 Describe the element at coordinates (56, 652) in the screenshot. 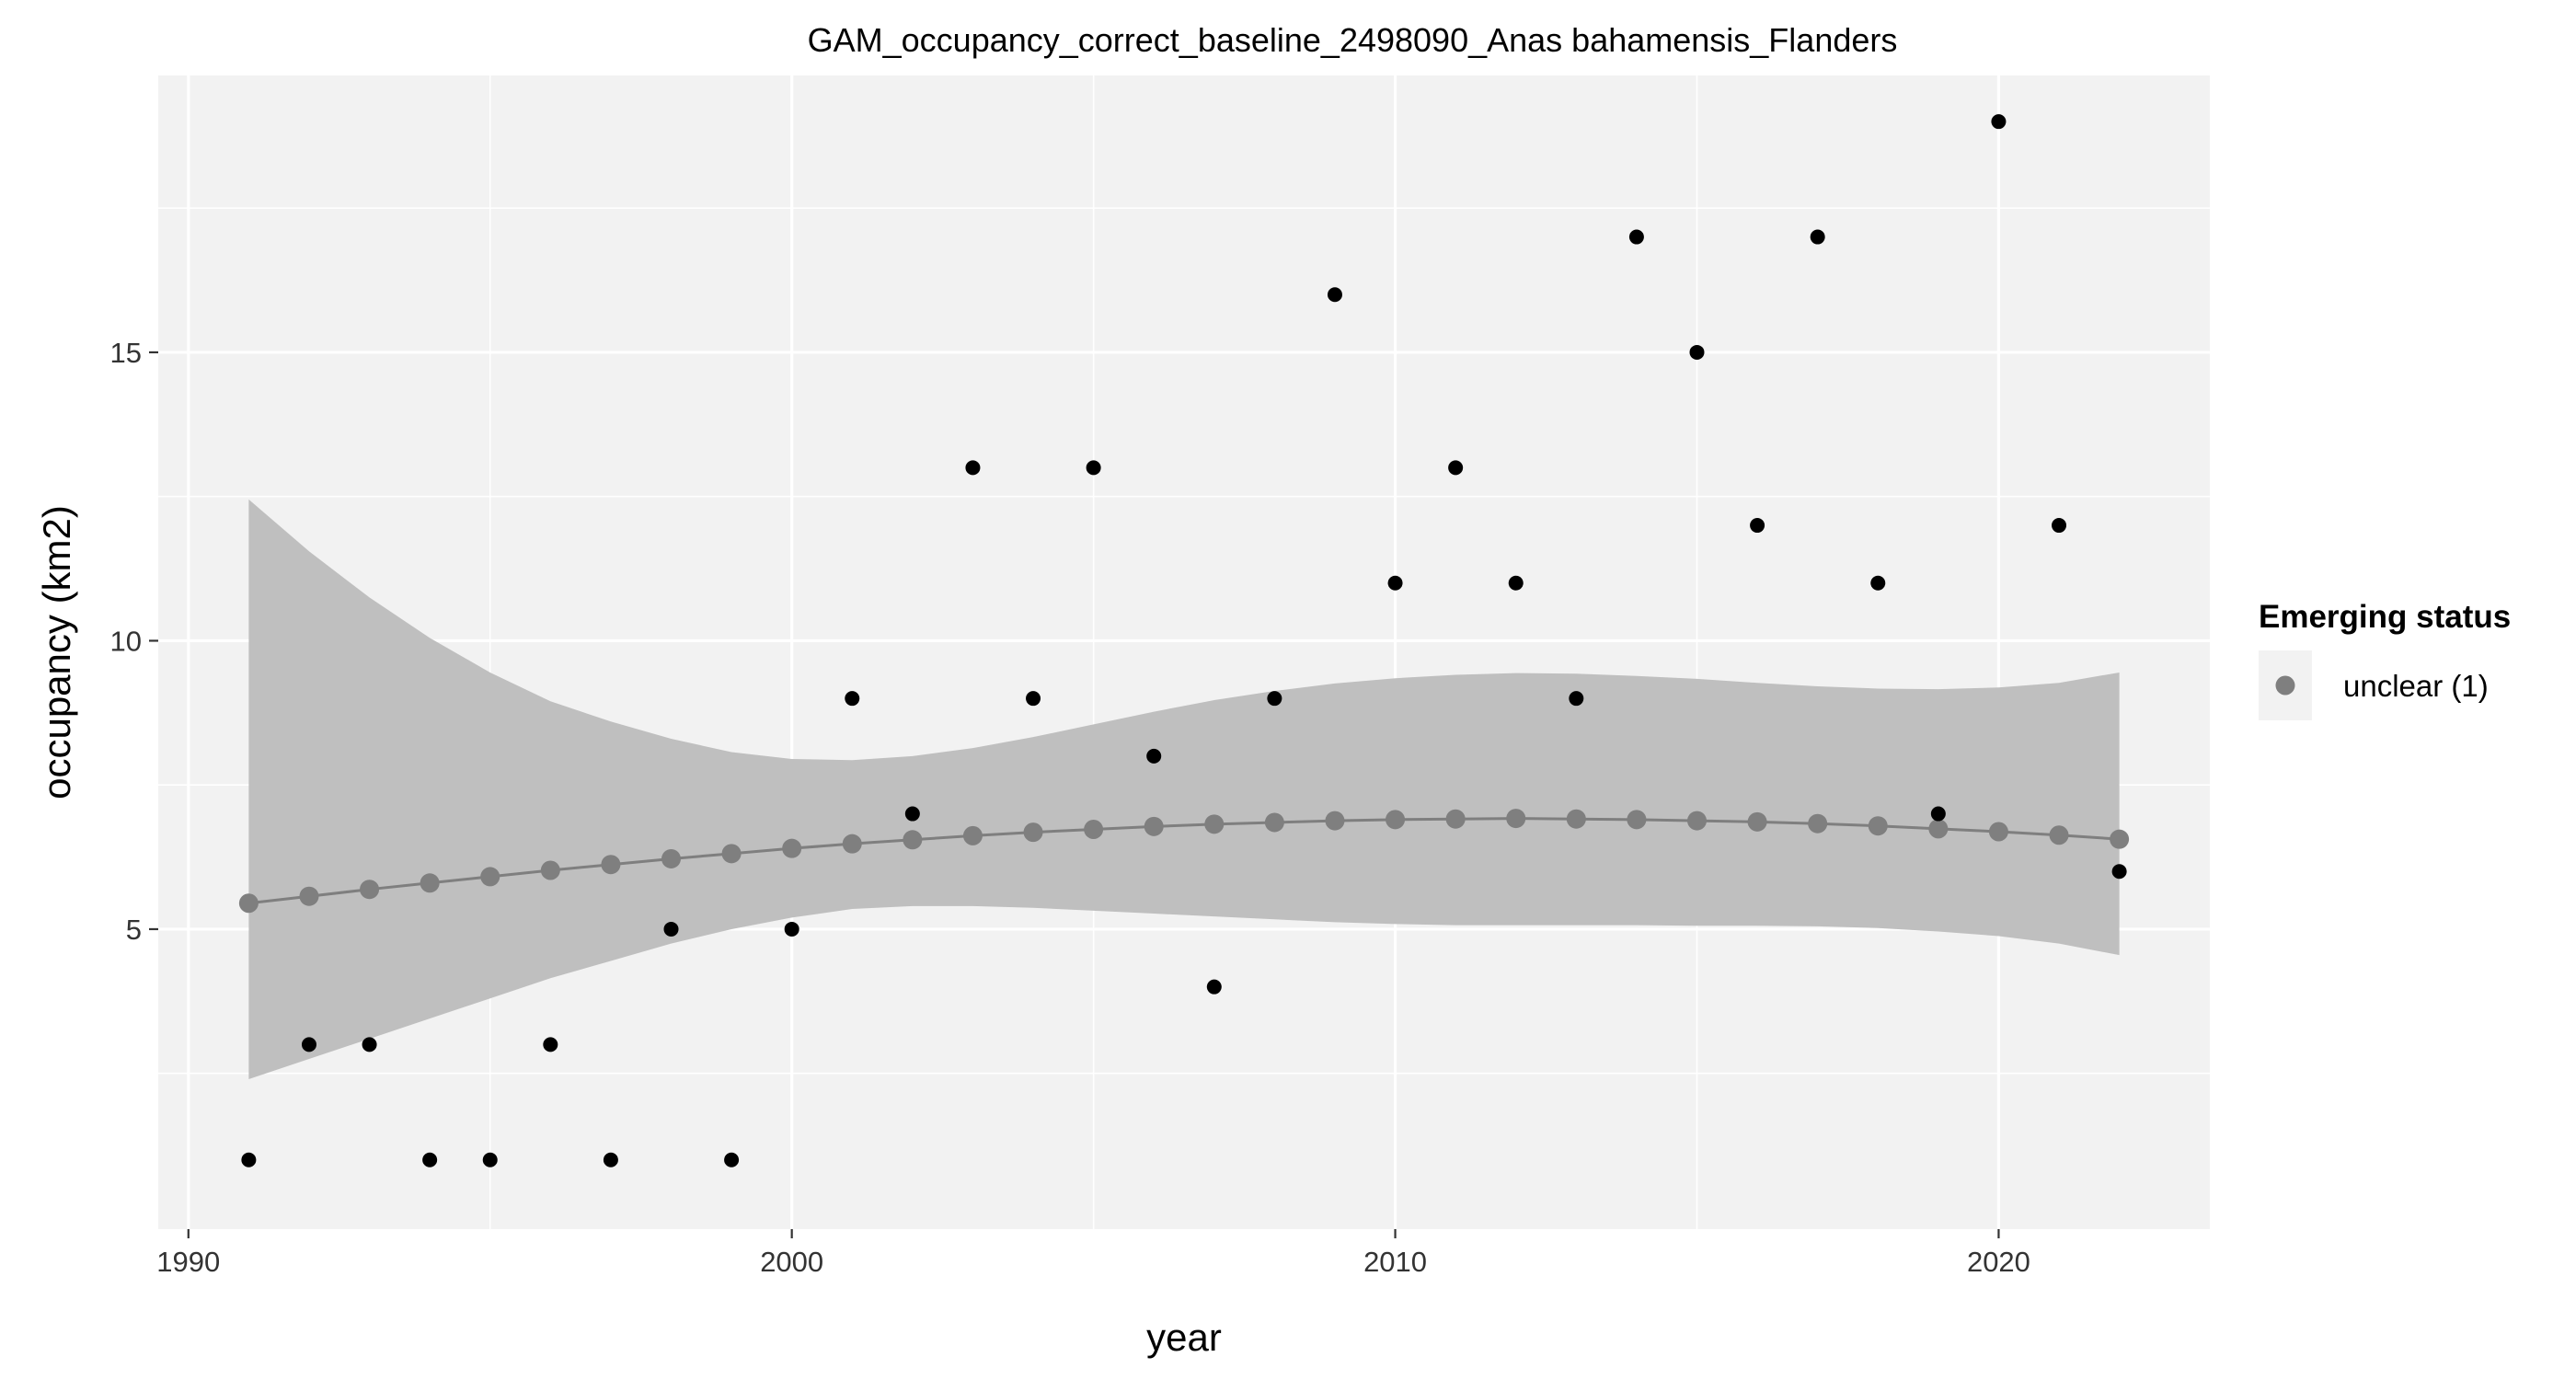

I see `y-axis-title: occupancy (km2)` at that location.